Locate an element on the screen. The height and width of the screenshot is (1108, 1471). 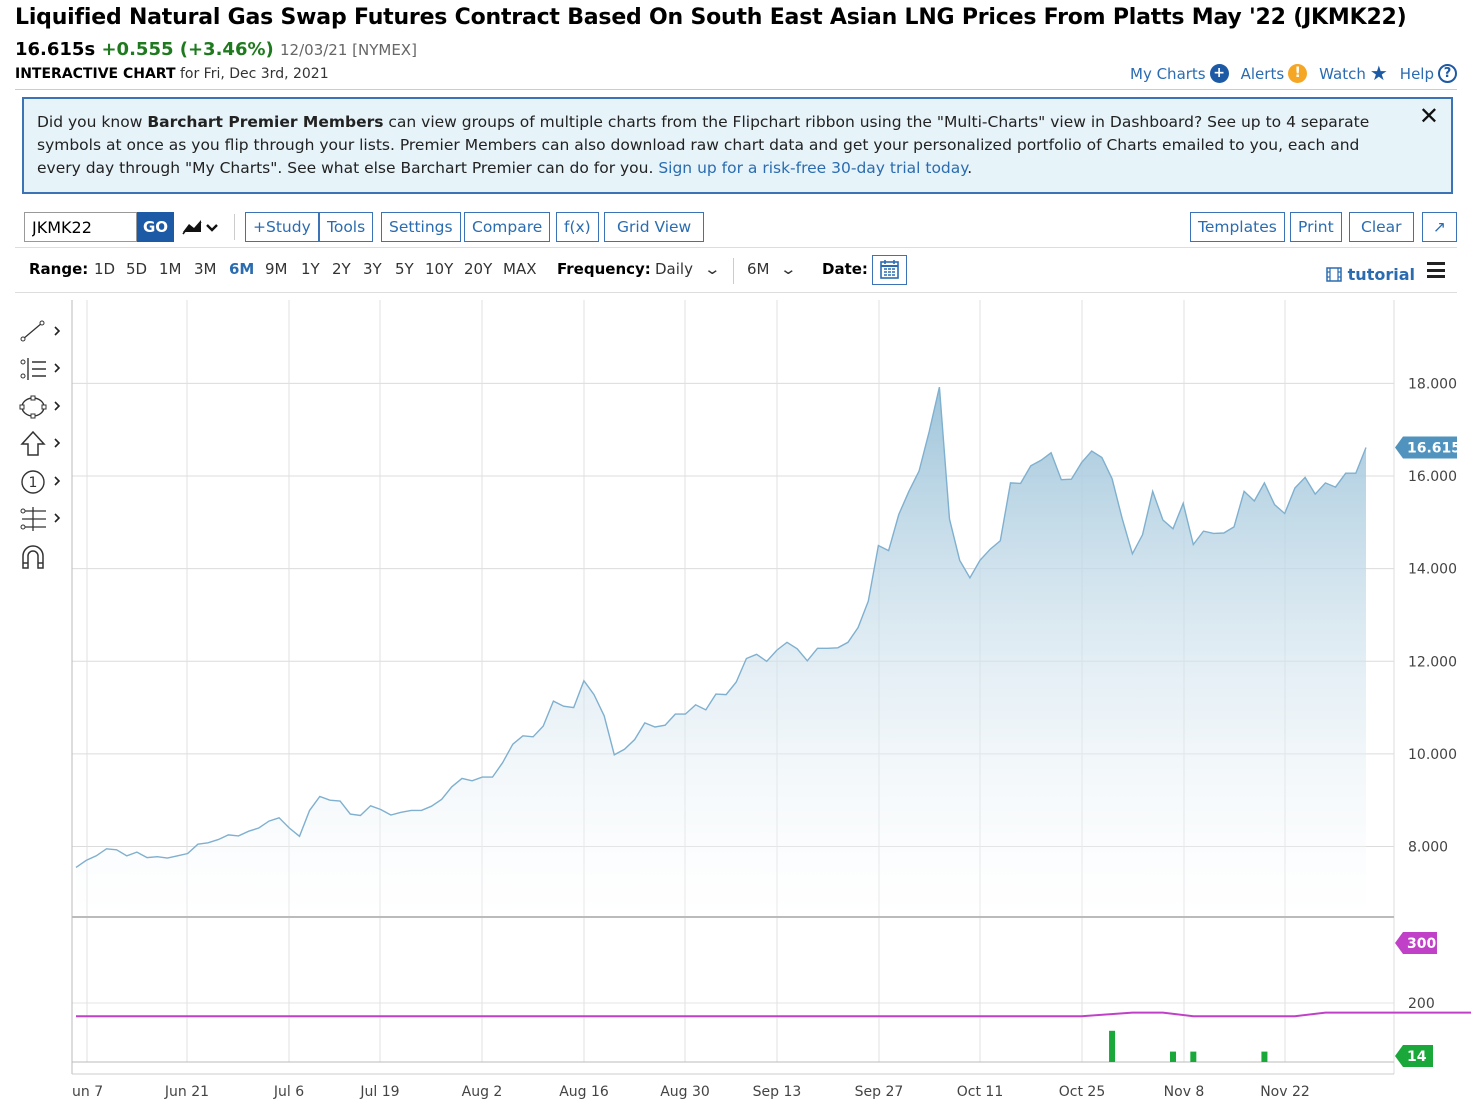
settings-button: Settings is located at coordinates (421, 227).